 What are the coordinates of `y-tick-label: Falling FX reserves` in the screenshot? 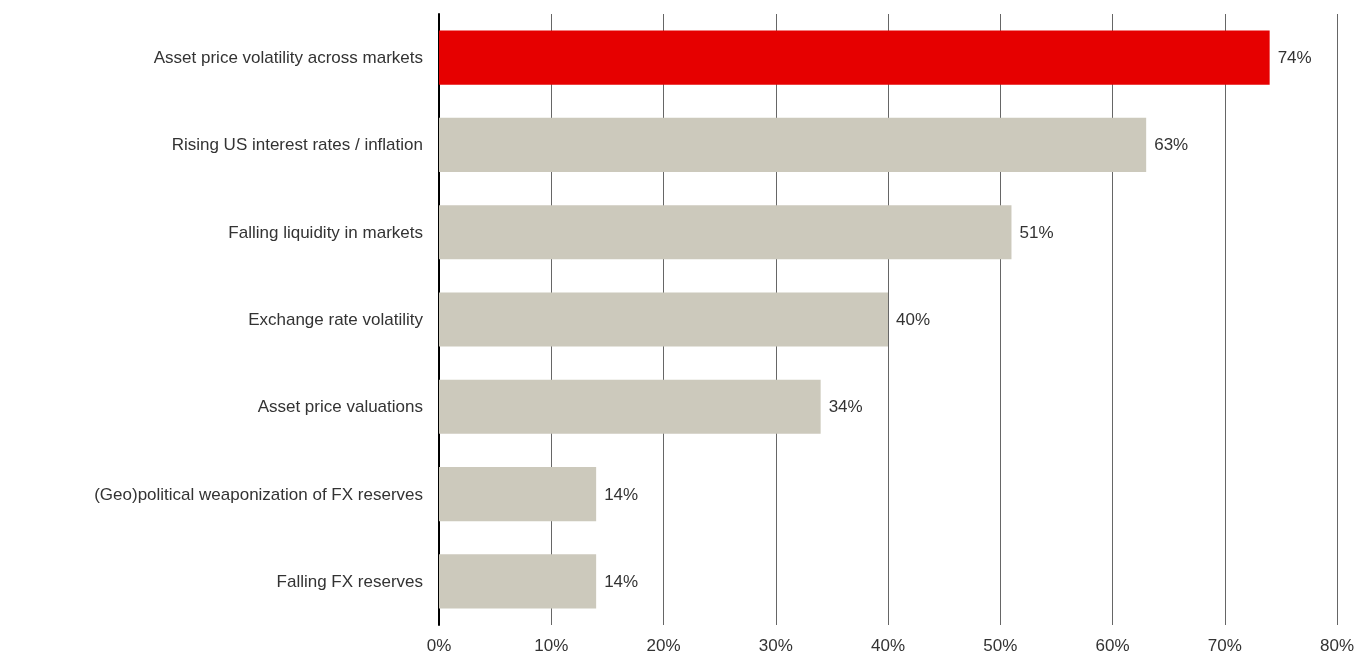 It's located at (349, 581).